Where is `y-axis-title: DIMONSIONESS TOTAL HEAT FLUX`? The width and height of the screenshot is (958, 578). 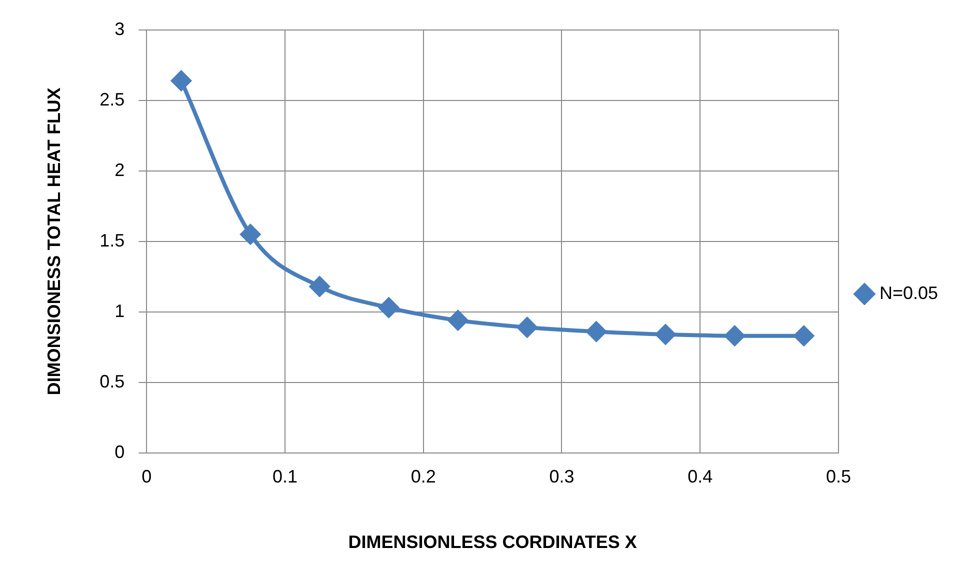 y-axis-title: DIMONSIONESS TOTAL HEAT FLUX is located at coordinates (54, 242).